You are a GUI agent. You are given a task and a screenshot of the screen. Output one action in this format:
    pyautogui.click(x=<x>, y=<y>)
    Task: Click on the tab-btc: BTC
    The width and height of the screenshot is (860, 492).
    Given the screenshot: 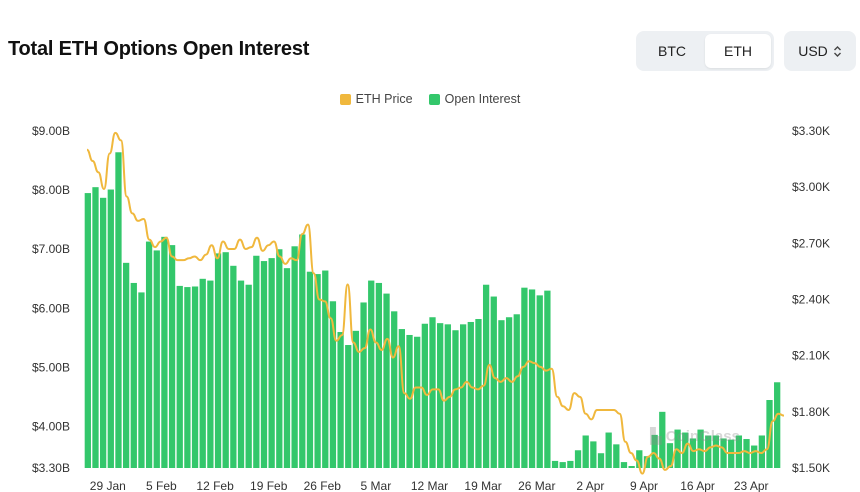 What is the action you would take?
    pyautogui.click(x=672, y=51)
    